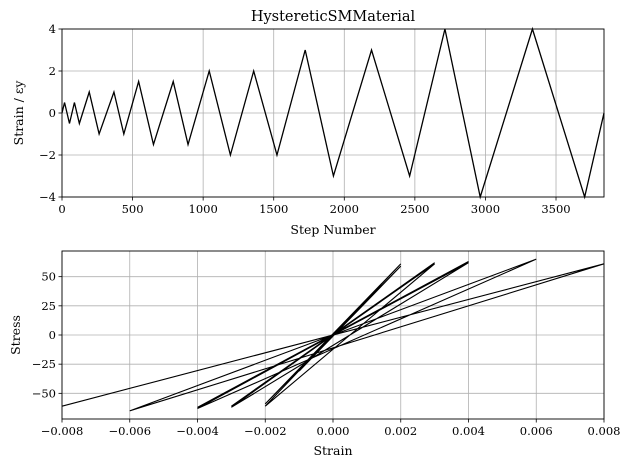 This screenshot has height=469, width=630. Describe the element at coordinates (203, 209) in the screenshot. I see `x-tick-label: 1000` at that location.